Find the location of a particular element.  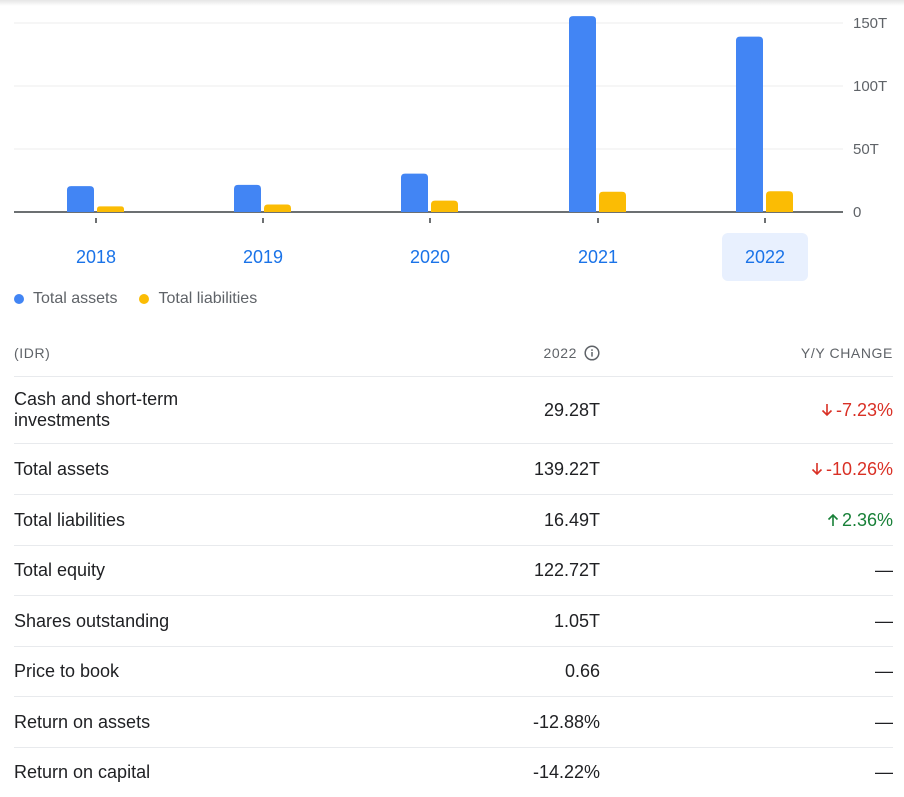

row-value: 0.66 is located at coordinates (582, 671).